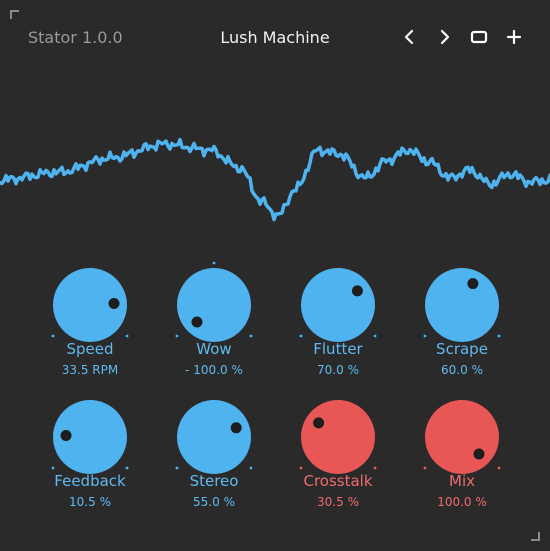  I want to click on wow-knob-control, so click(214, 305).